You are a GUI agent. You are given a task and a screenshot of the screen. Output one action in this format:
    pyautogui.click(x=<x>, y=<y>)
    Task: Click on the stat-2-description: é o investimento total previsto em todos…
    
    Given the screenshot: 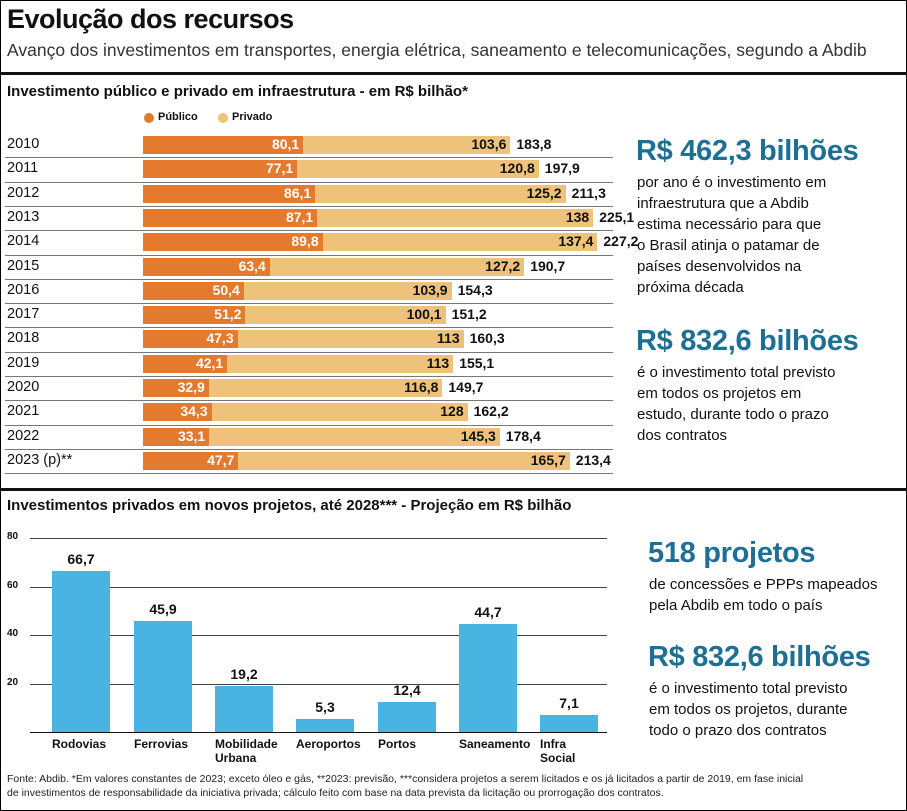 What is the action you would take?
    pyautogui.click(x=736, y=404)
    